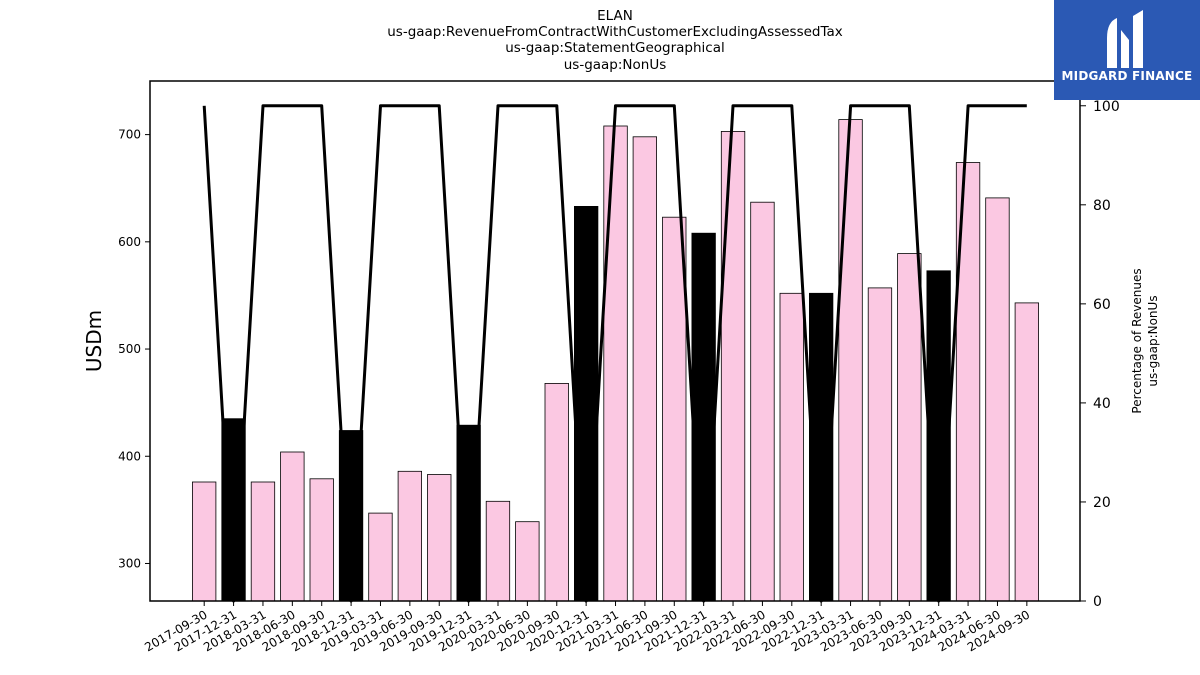 This screenshot has width=1200, height=675. Describe the element at coordinates (615, 65) in the screenshot. I see `title-line: us-gaap:NonUs` at that location.